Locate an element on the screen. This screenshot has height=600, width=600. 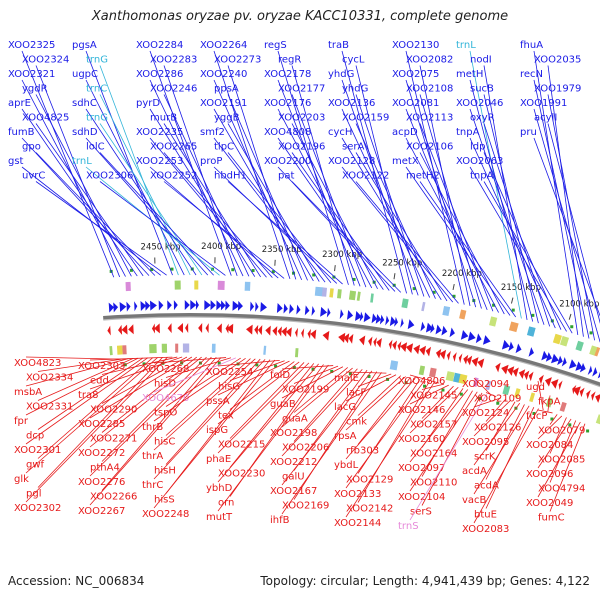
gene-label: XOO2159 is located at coordinates (365, 118).